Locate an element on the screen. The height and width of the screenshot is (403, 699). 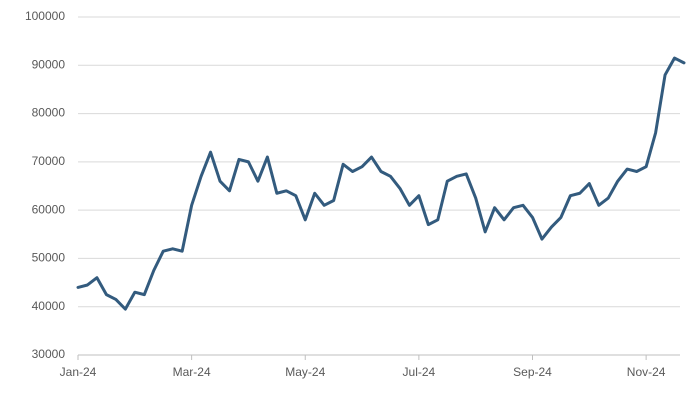
x-tick-label: Jul-24 is located at coordinates (419, 372).